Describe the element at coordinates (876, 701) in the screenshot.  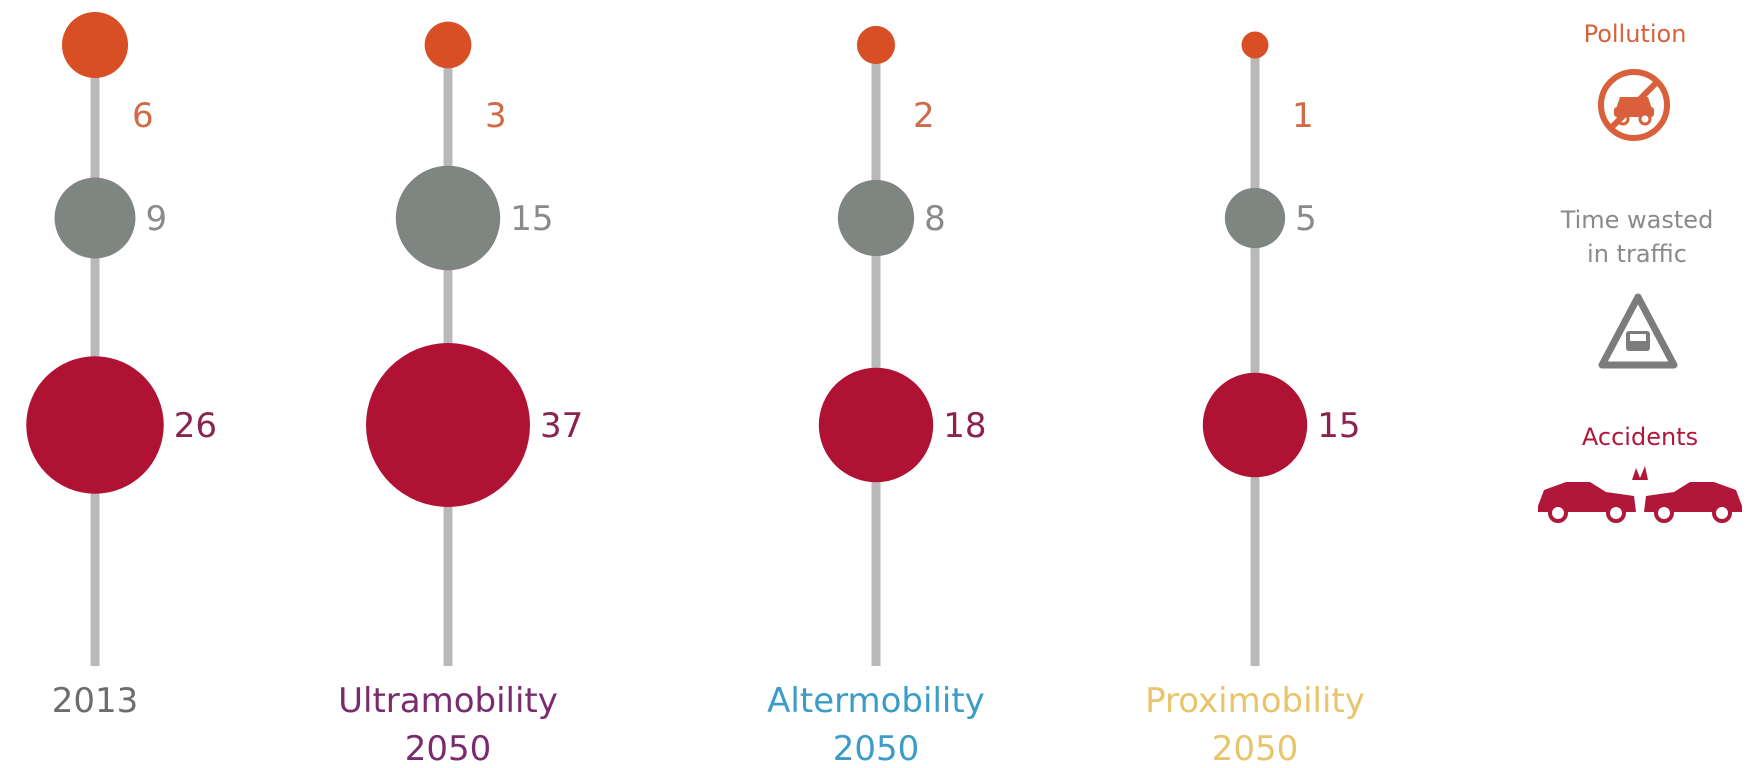
I see `scenario-label: Altermobility` at that location.